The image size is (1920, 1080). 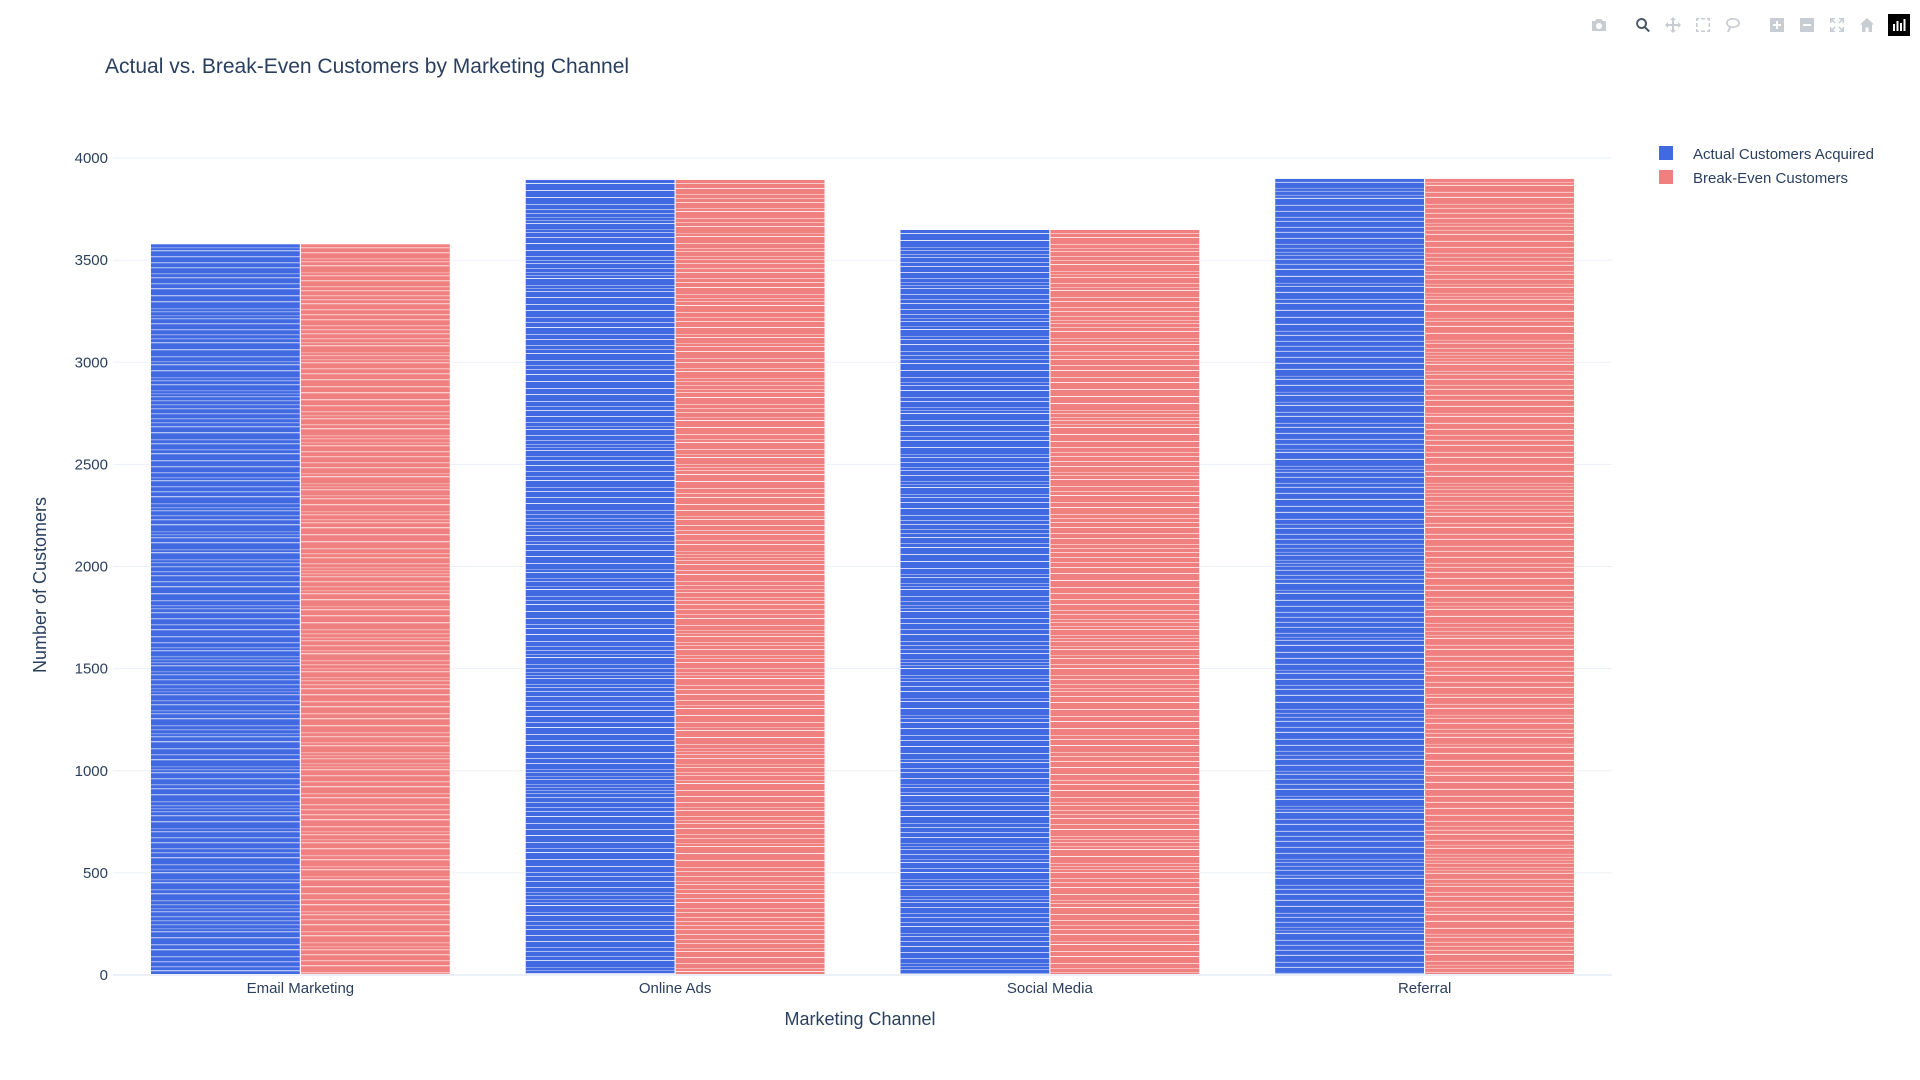 What do you see at coordinates (104, 975) in the screenshot?
I see `y-tick-label: 0` at bounding box center [104, 975].